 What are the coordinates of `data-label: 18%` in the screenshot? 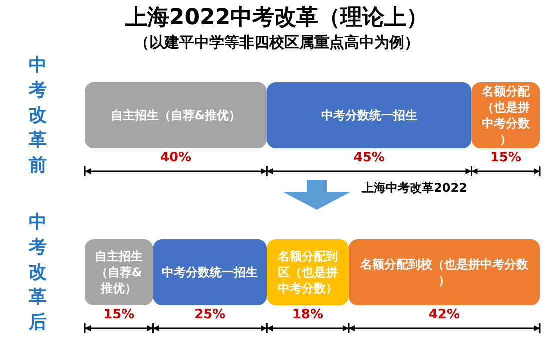 It's located at (308, 315).